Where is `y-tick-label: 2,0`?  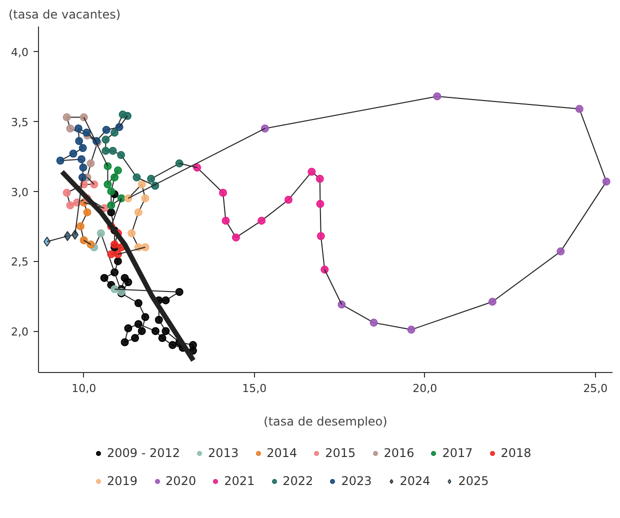
y-tick-label: 2,0 is located at coordinates (20, 332).